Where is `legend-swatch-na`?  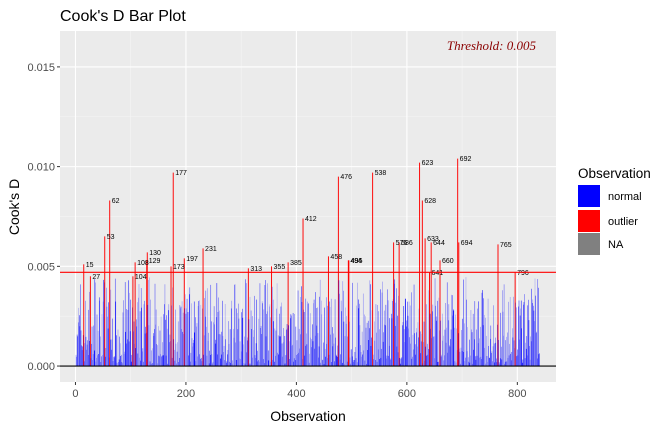
legend-swatch-na is located at coordinates (589, 244).